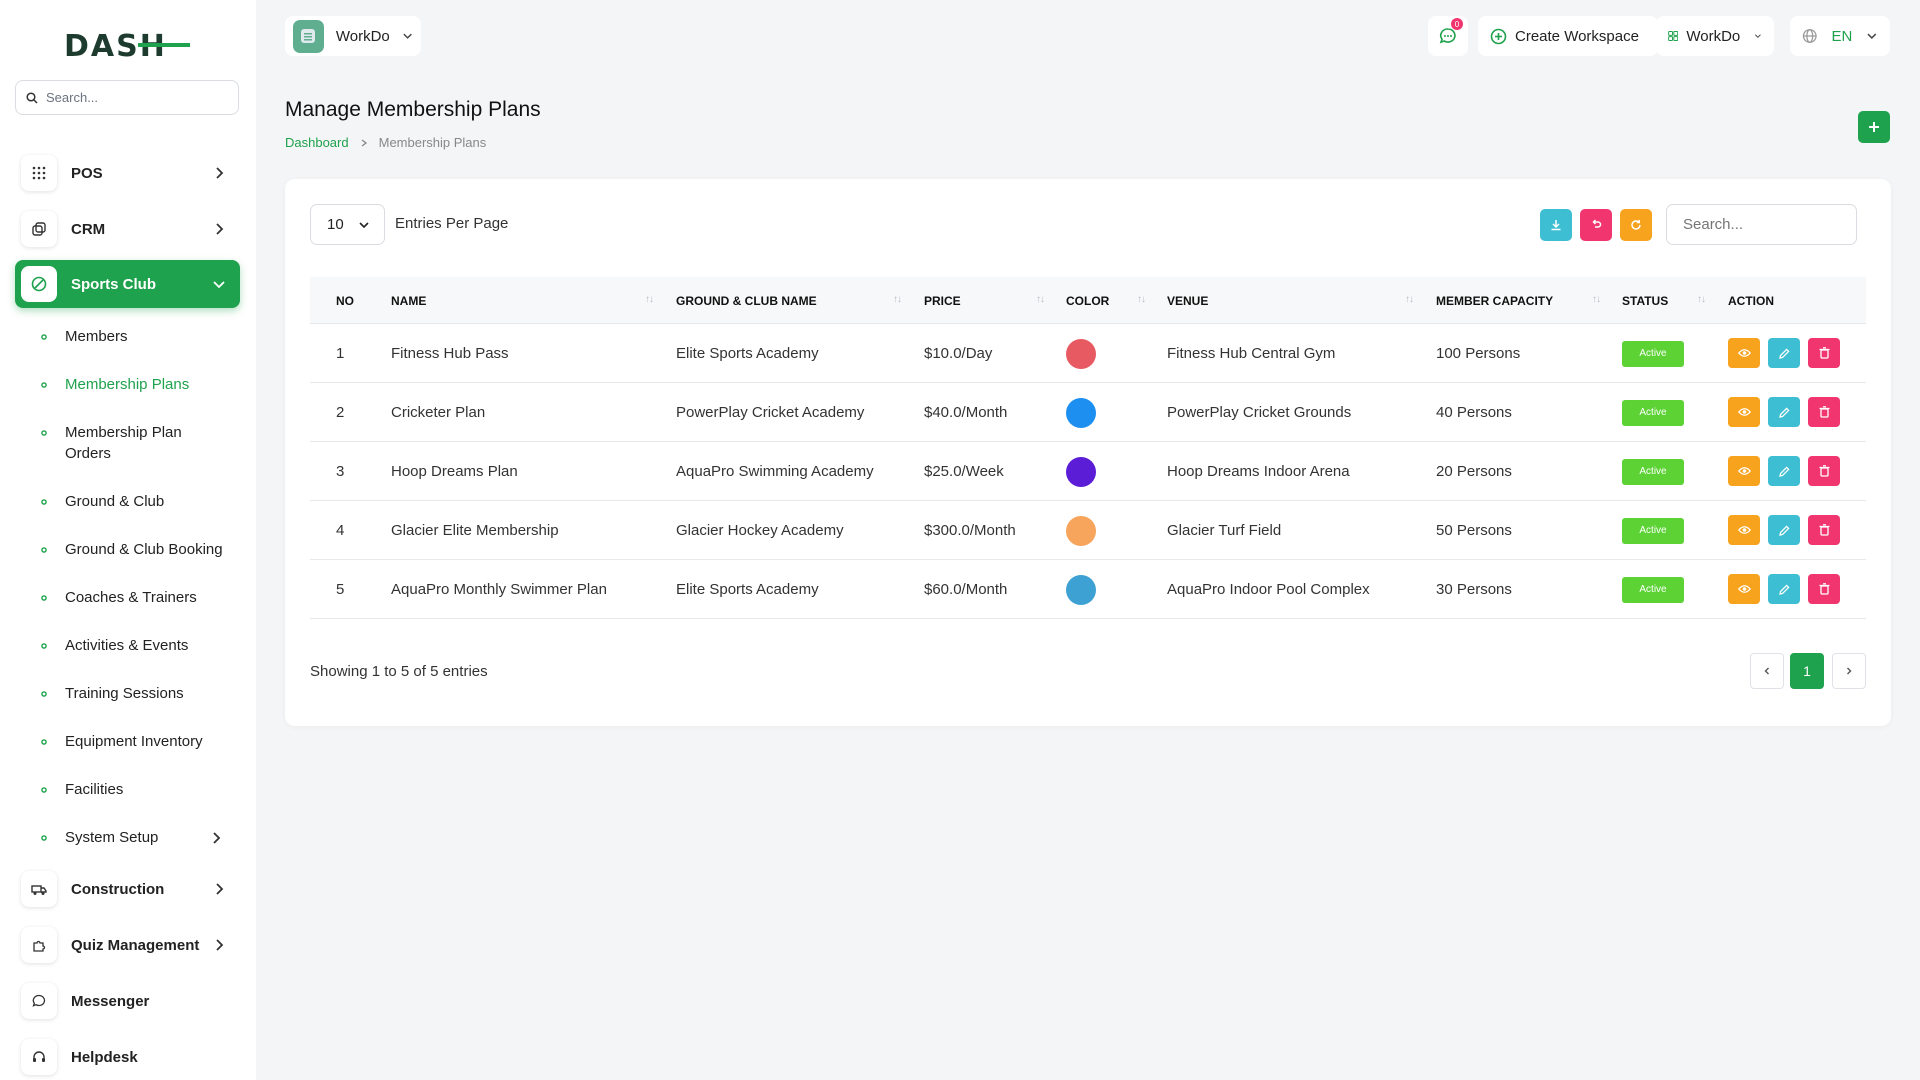 The width and height of the screenshot is (1920, 1080). What do you see at coordinates (1807, 671) in the screenshot?
I see `pagination-page-1: 1` at bounding box center [1807, 671].